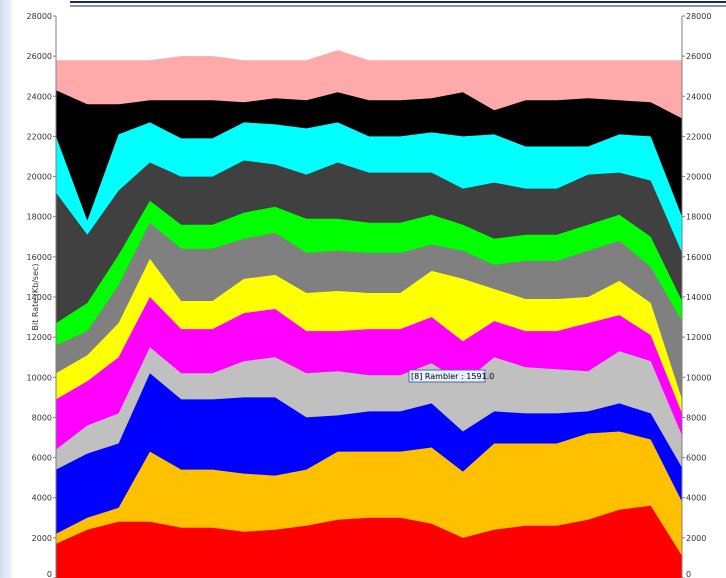  I want to click on tooltip-box, so click(447, 376).